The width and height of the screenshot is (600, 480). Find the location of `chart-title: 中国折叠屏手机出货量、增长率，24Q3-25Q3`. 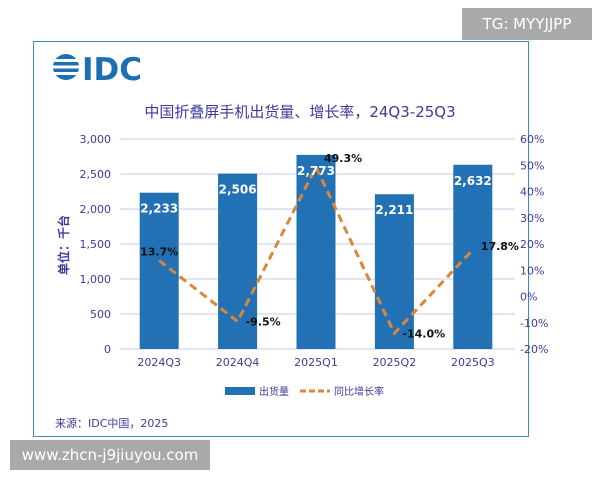

chart-title: 中国折叠屏手机出货量、增长率，24Q3-25Q3 is located at coordinates (300, 112).